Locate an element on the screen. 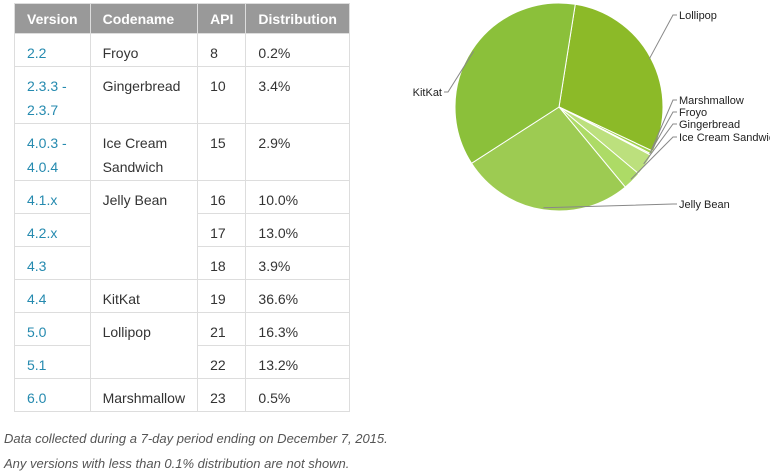 The width and height of the screenshot is (770, 475). version-cell: 4.4 is located at coordinates (52, 296).